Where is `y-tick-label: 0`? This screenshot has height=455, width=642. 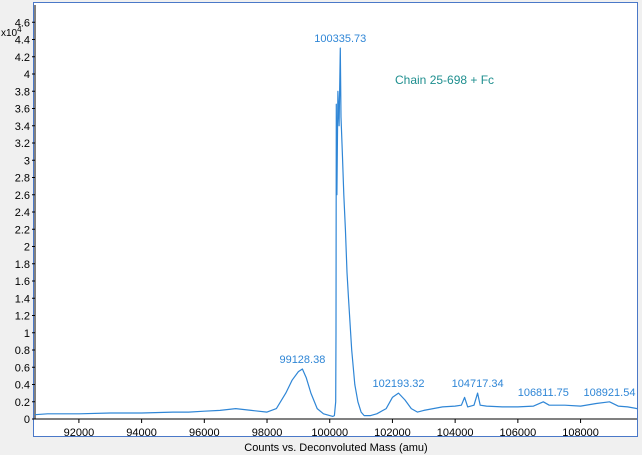 y-tick-label: 0 is located at coordinates (27, 420).